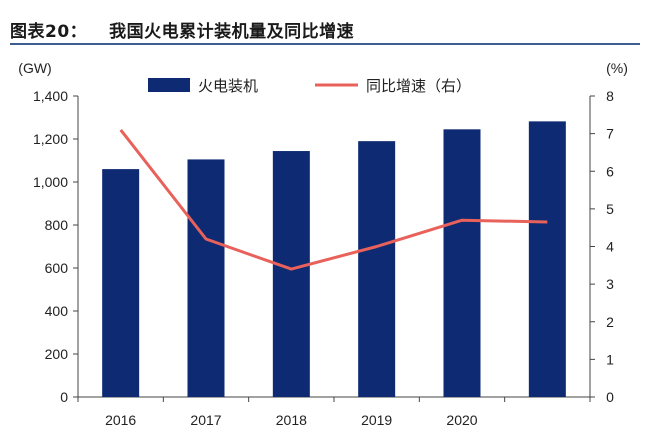 Image resolution: width=652 pixels, height=439 pixels. I want to click on left-tick-label: 1,400, so click(50, 96).